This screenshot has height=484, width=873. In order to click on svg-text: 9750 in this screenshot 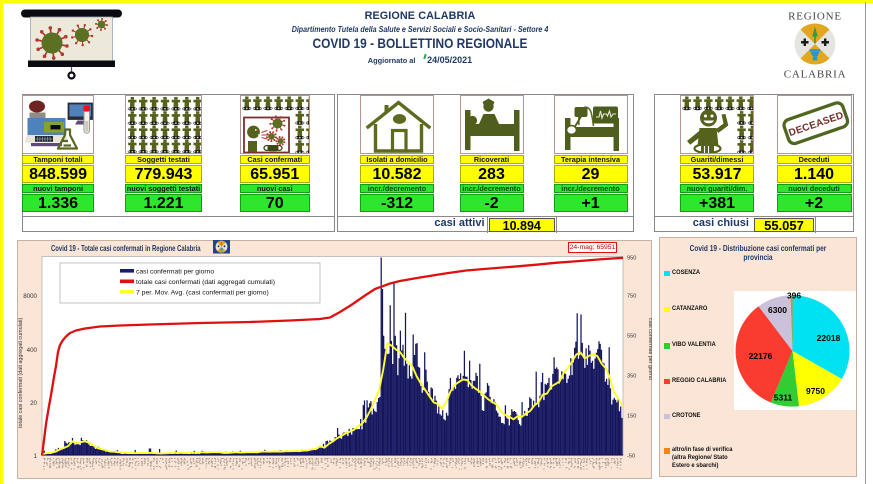, I will do `click(815, 391)`.